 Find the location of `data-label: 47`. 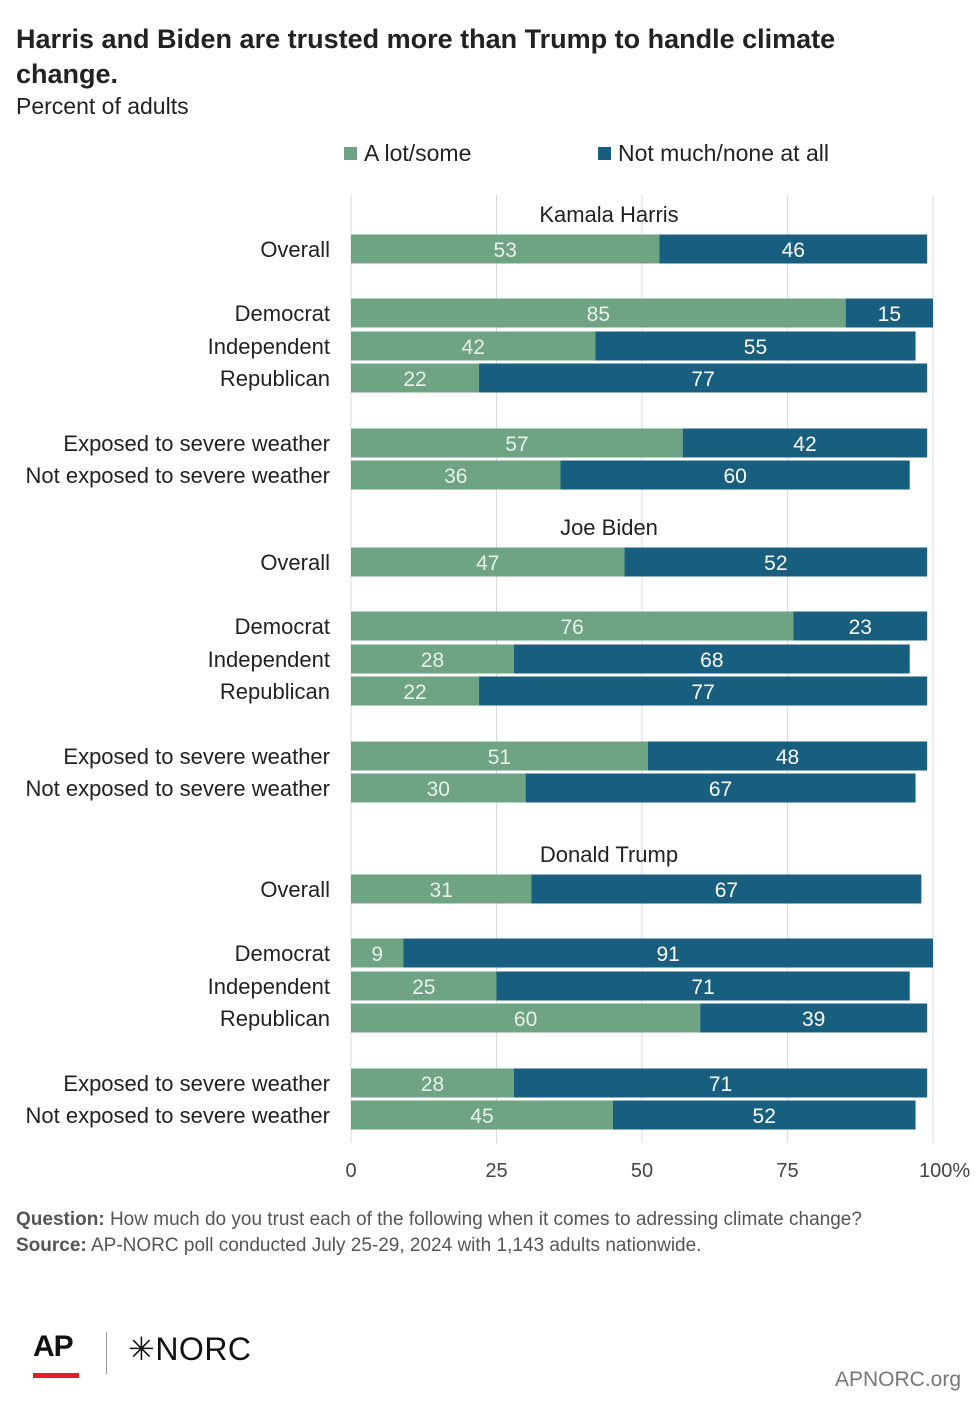

data-label: 47 is located at coordinates (487, 563).